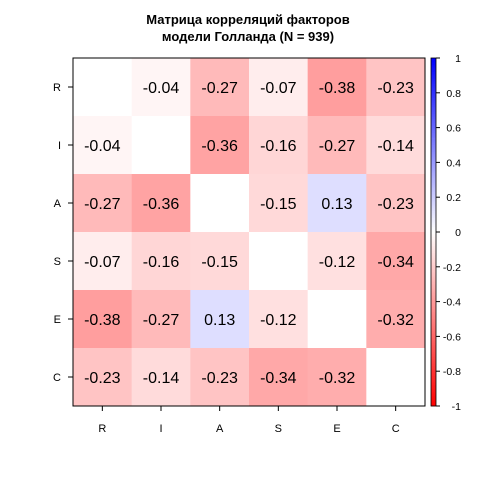 The image size is (480, 480). What do you see at coordinates (278, 146) in the screenshot?
I see `cell-value-label: -0.16` at bounding box center [278, 146].